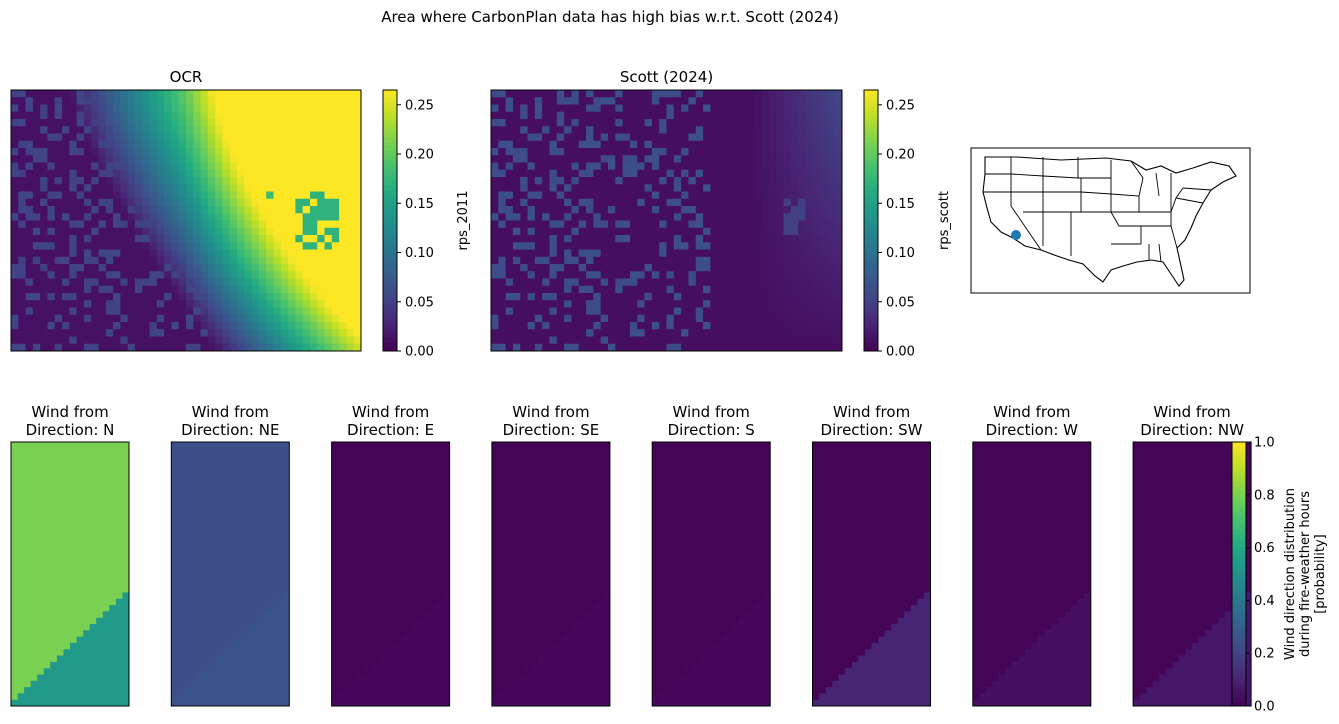 This screenshot has width=1339, height=724. What do you see at coordinates (1032, 421) in the screenshot?
I see `wind-panel-title: Wind from Direction: W` at bounding box center [1032, 421].